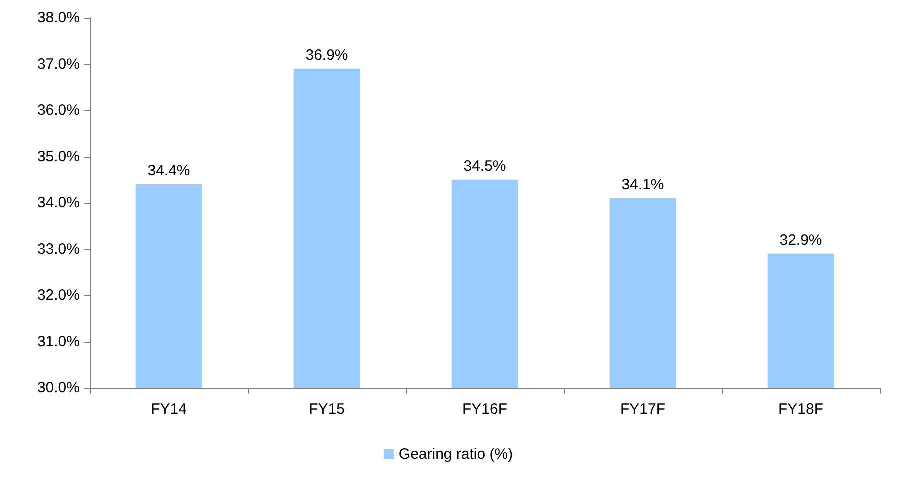 Image resolution: width=897 pixels, height=489 pixels. I want to click on legend-label: Gearing ratio (%), so click(456, 454).